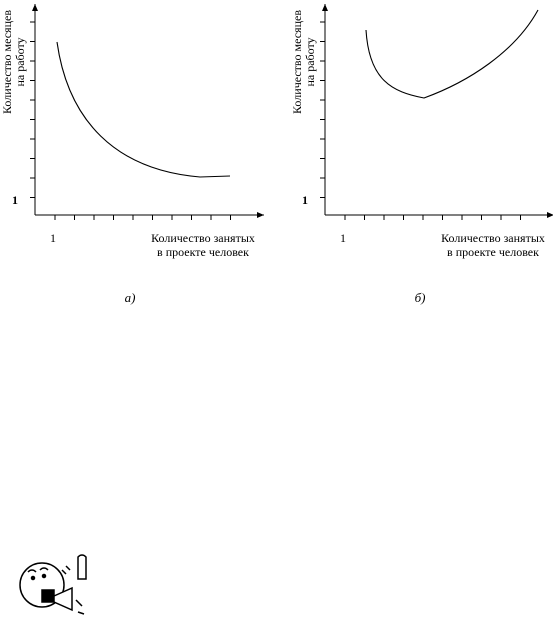  I want to click on curve-a, so click(143, 109).